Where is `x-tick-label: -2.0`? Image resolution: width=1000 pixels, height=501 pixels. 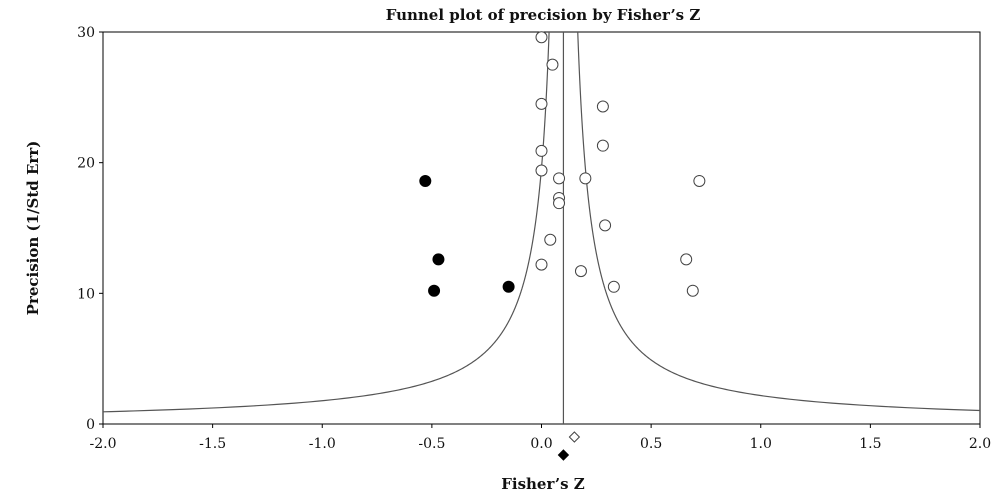 x-tick-label: -2.0 is located at coordinates (103, 444).